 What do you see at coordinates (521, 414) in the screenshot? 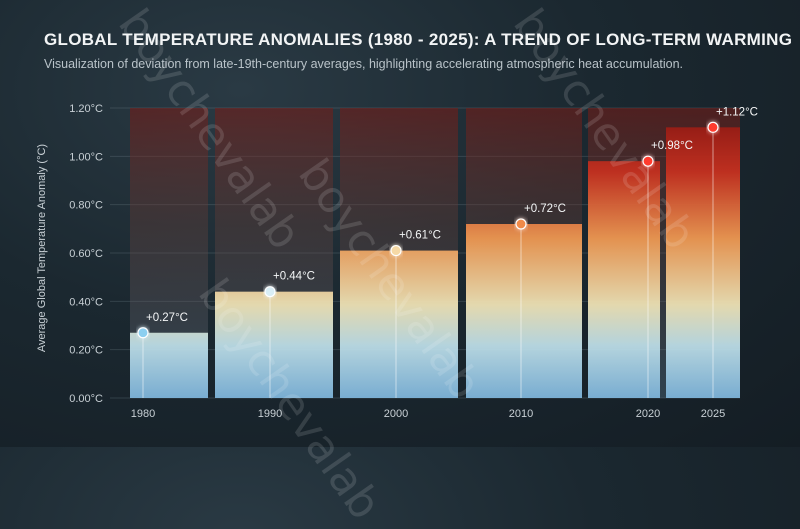
I see `x-tick-label: 2010` at bounding box center [521, 414].